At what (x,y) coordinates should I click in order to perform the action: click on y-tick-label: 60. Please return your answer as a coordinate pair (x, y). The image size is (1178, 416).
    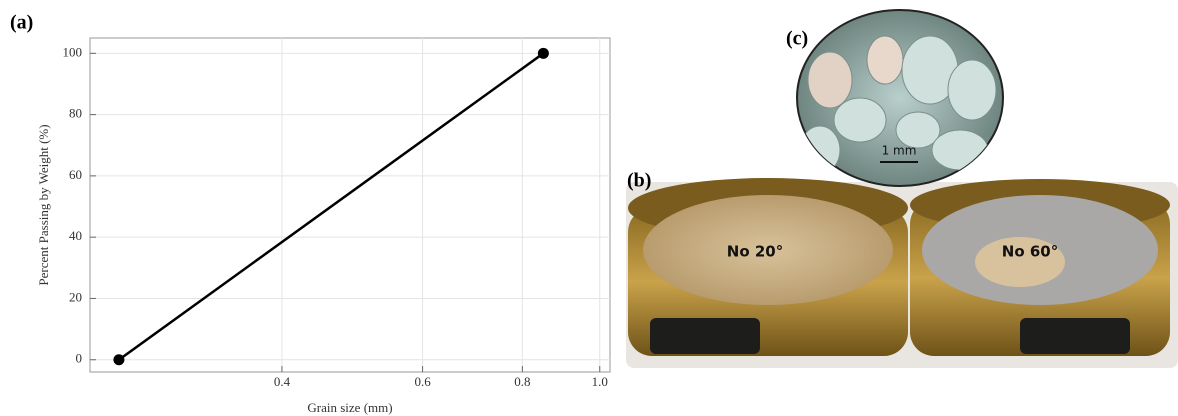
    Looking at the image, I should click on (75, 174).